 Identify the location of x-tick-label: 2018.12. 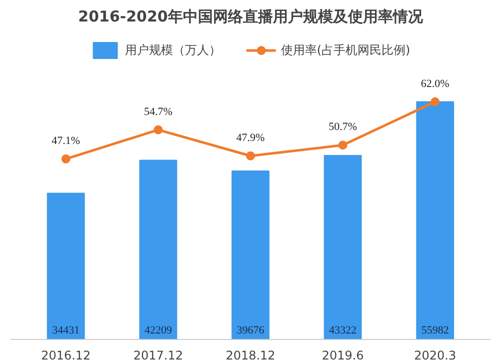
(251, 355).